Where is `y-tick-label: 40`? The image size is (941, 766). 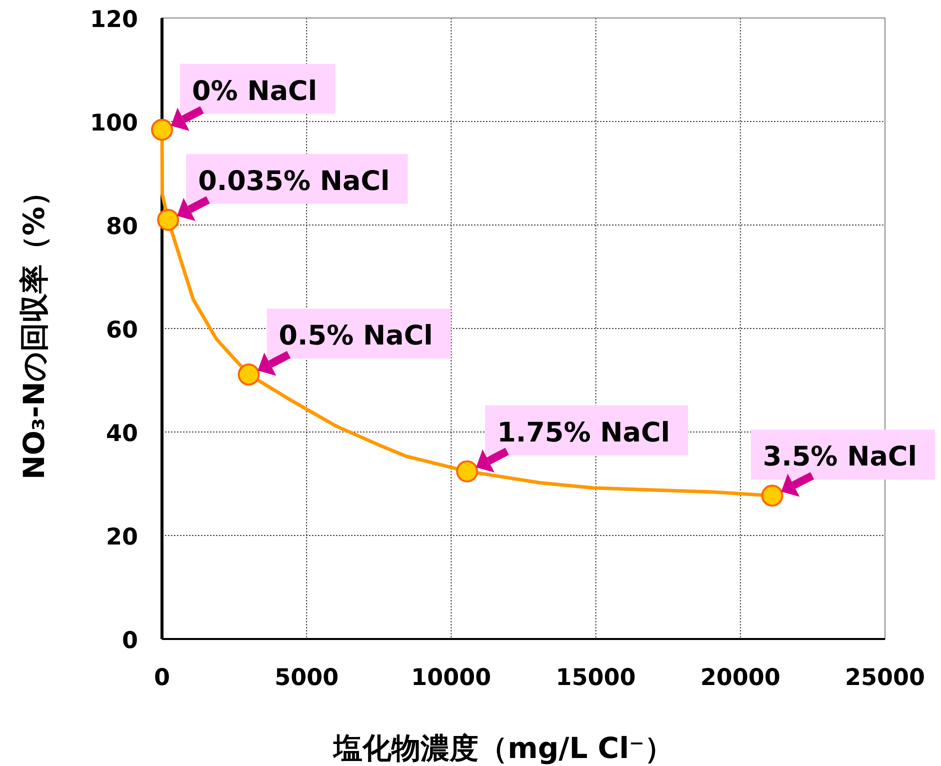
y-tick-label: 40 is located at coordinates (122, 434).